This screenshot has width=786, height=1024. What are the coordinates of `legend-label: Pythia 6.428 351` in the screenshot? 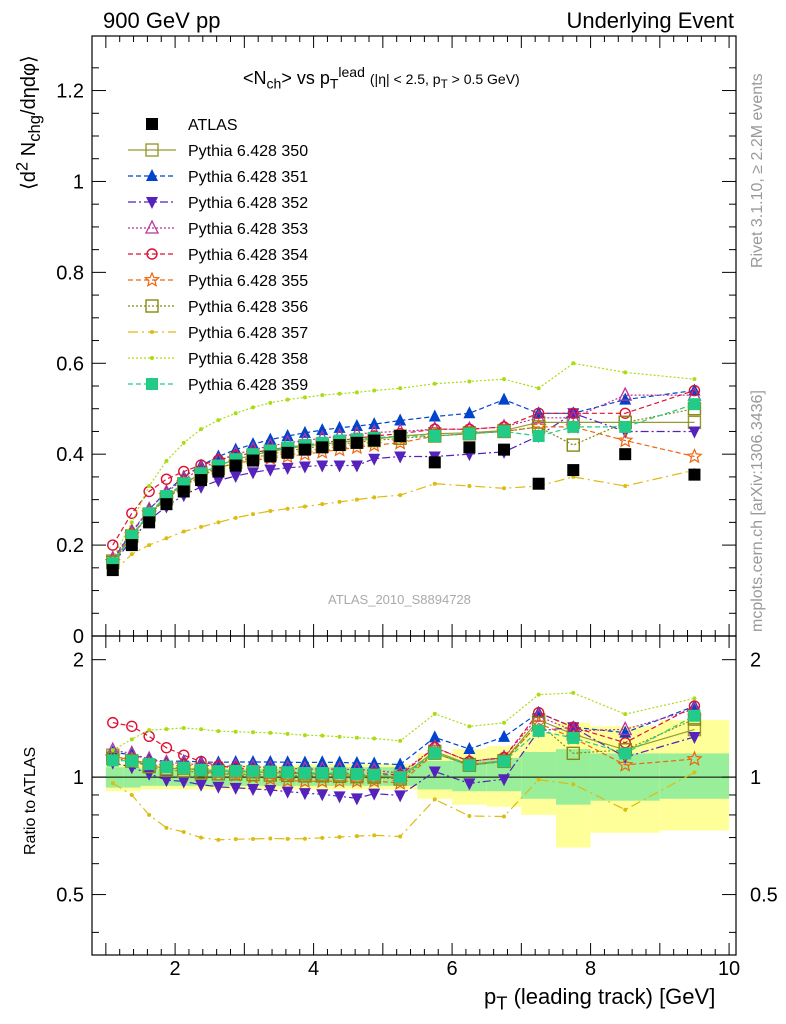 It's located at (248, 177).